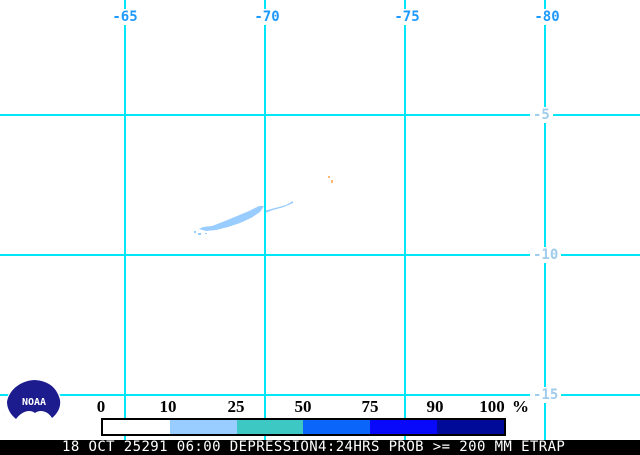  I want to click on parallel-line-10s, so click(320, 255).